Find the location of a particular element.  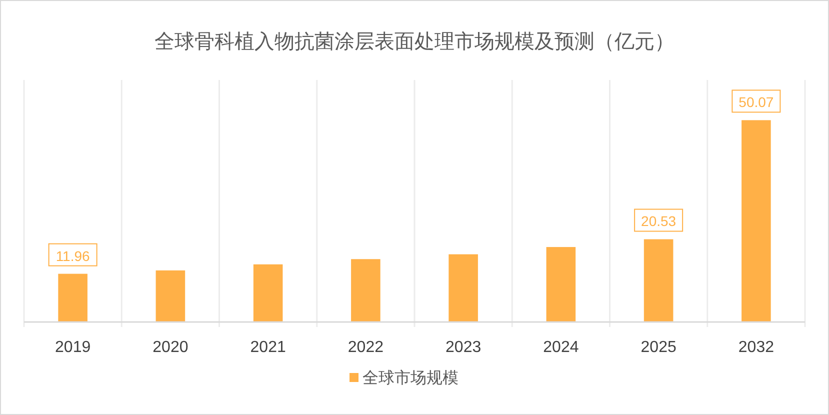

x-tick-label: 2022 is located at coordinates (366, 347).